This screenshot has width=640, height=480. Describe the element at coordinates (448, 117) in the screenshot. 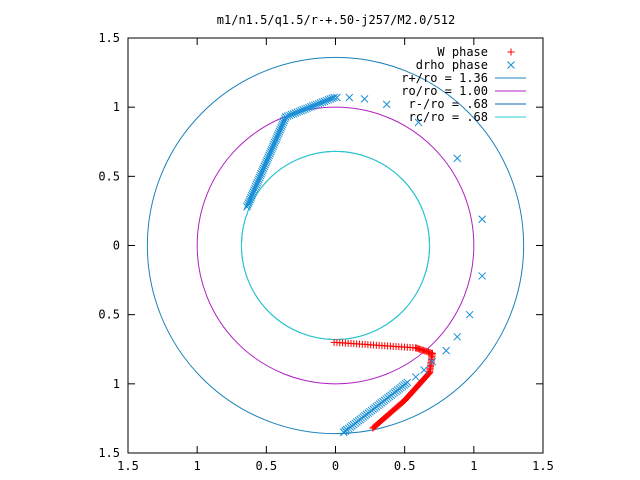

I see `legend-label: rc/ro = .68` at that location.